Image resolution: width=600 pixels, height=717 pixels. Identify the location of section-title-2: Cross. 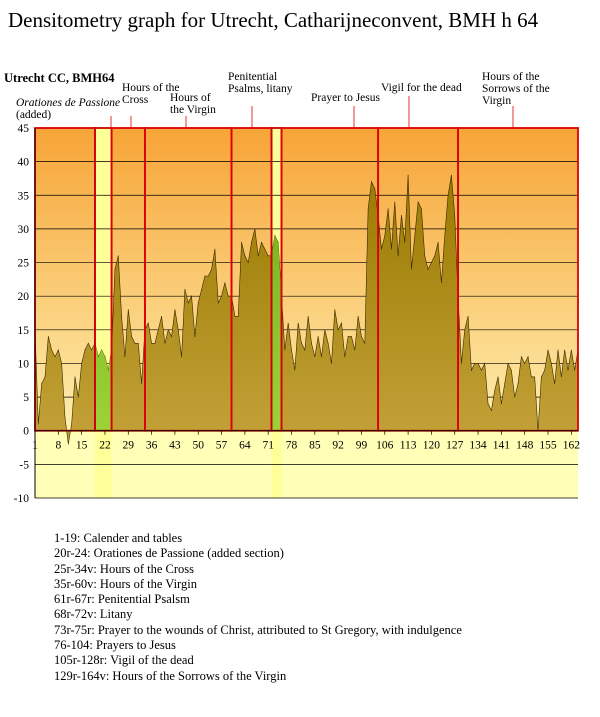
(135, 100).